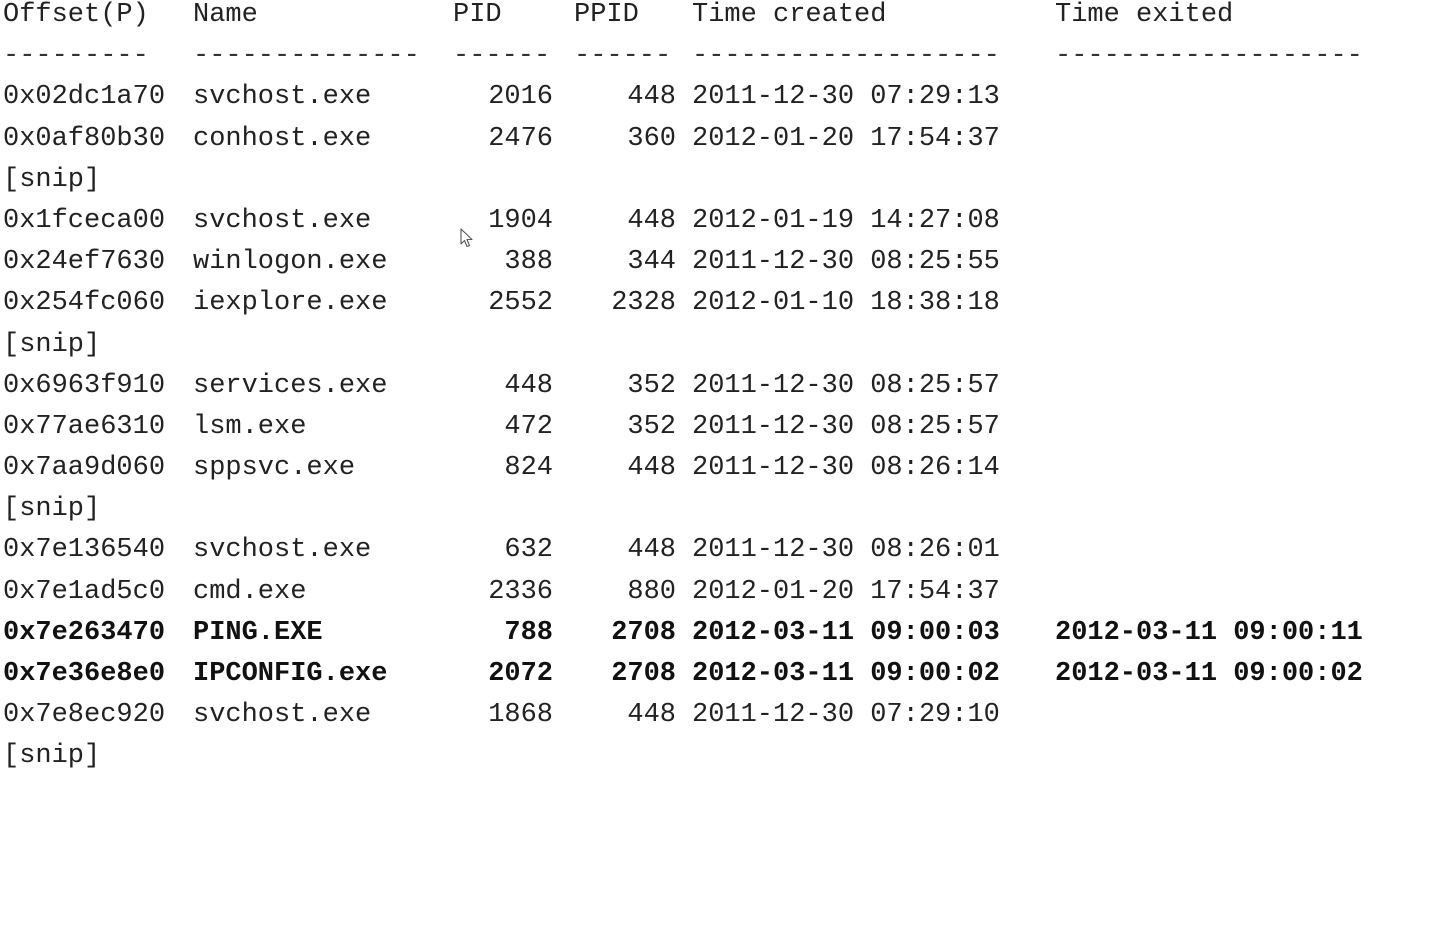  What do you see at coordinates (846, 303) in the screenshot?
I see `time-created-cell: 2012-01-10 18:38:18` at bounding box center [846, 303].